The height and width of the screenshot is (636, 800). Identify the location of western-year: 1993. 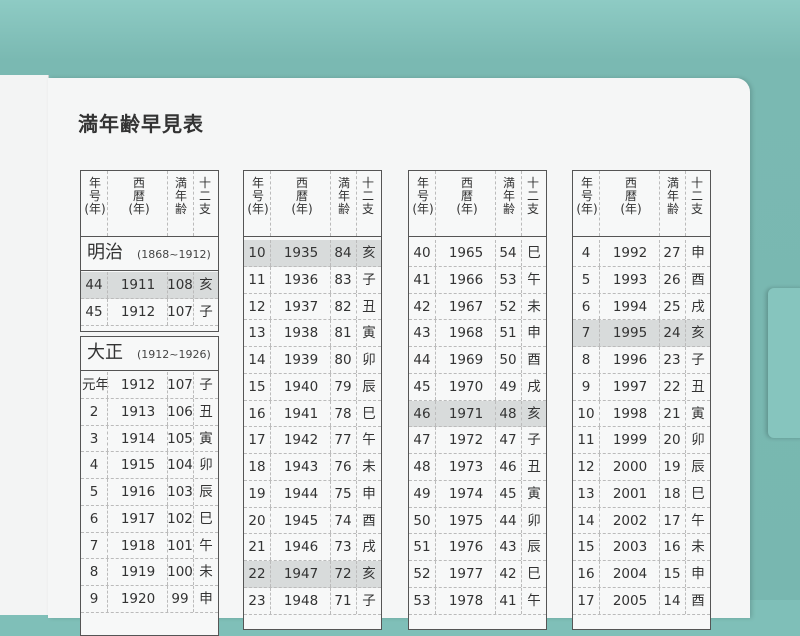
(630, 279).